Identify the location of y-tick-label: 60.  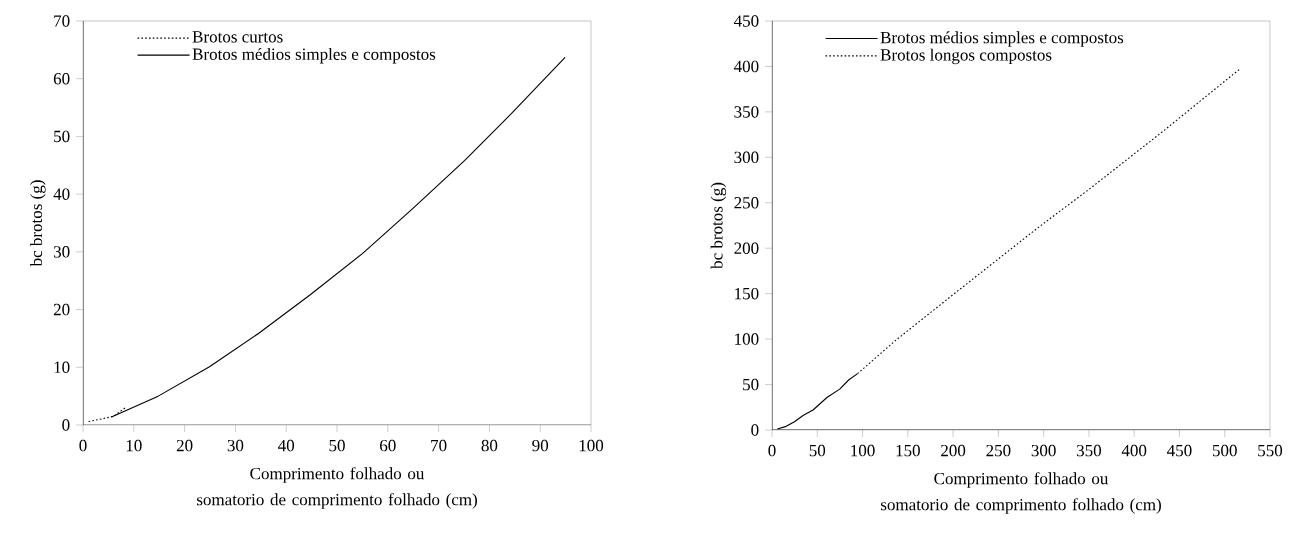
(61, 78).